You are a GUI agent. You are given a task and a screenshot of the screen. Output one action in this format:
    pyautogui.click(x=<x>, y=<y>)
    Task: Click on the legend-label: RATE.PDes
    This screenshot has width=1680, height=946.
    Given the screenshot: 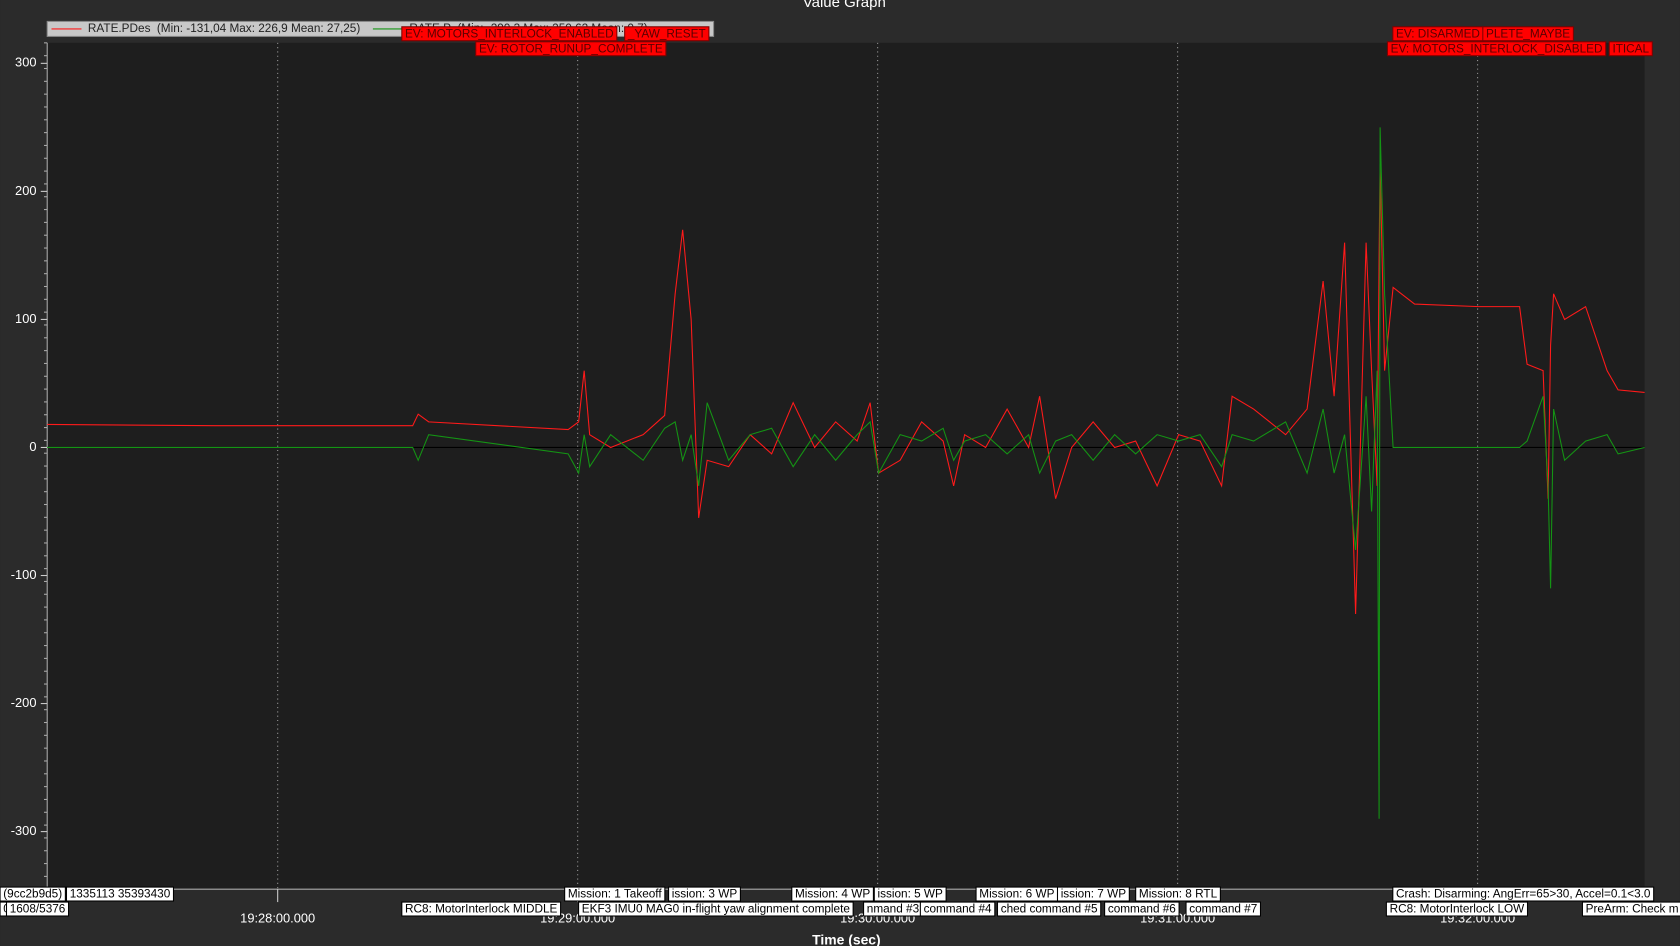 What is the action you would take?
    pyautogui.click(x=119, y=28)
    